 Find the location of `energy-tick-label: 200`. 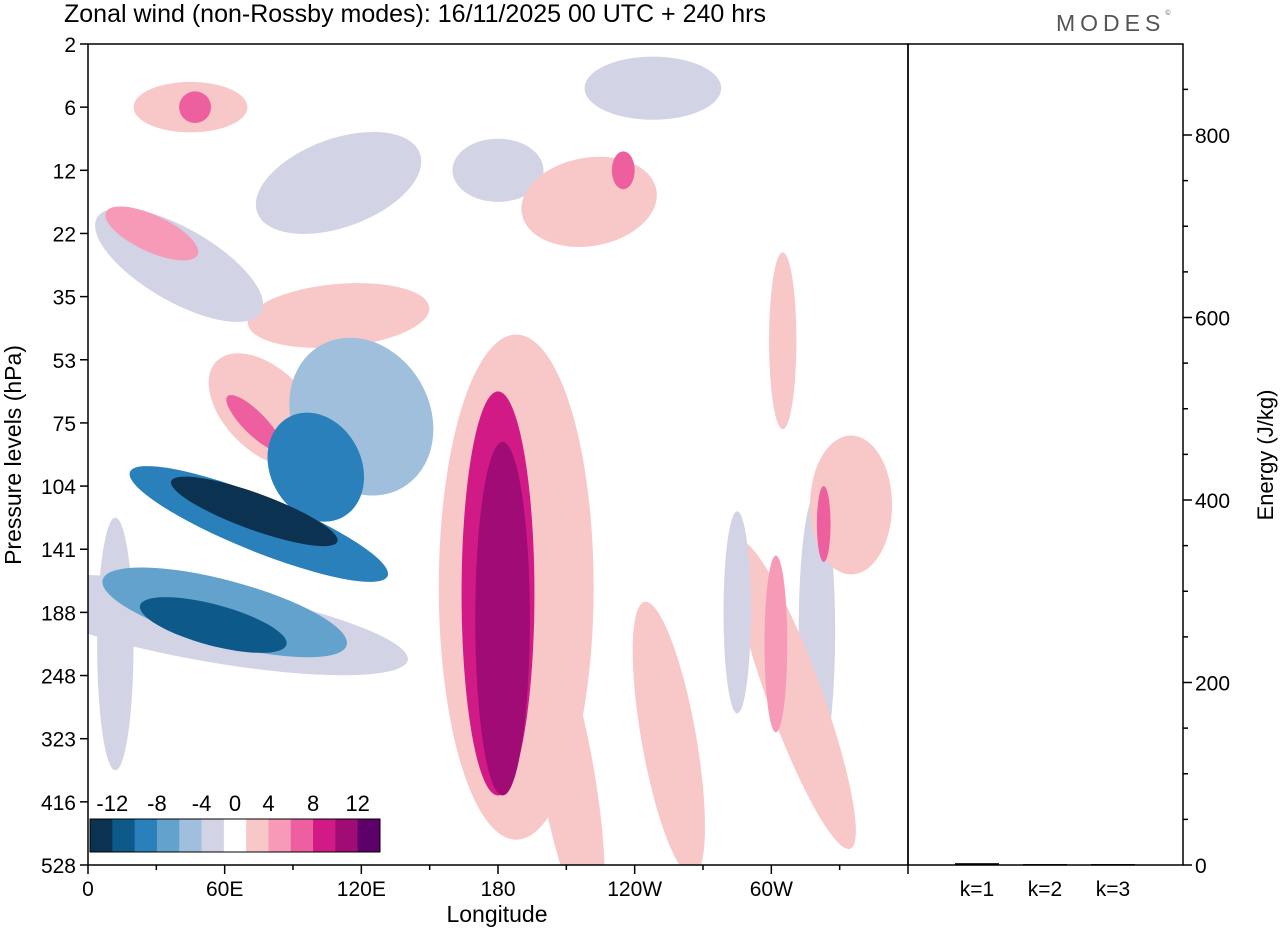

energy-tick-label: 200 is located at coordinates (1212, 684).